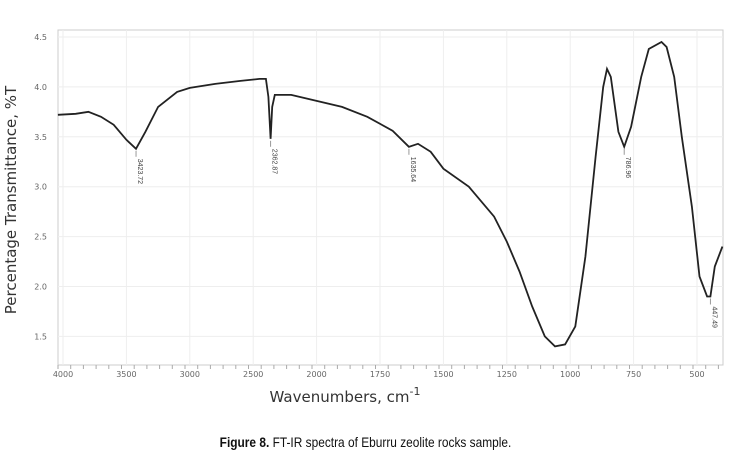 This screenshot has width=731, height=461. What do you see at coordinates (40, 336) in the screenshot?
I see `y-tick-label: 1.5` at bounding box center [40, 336].